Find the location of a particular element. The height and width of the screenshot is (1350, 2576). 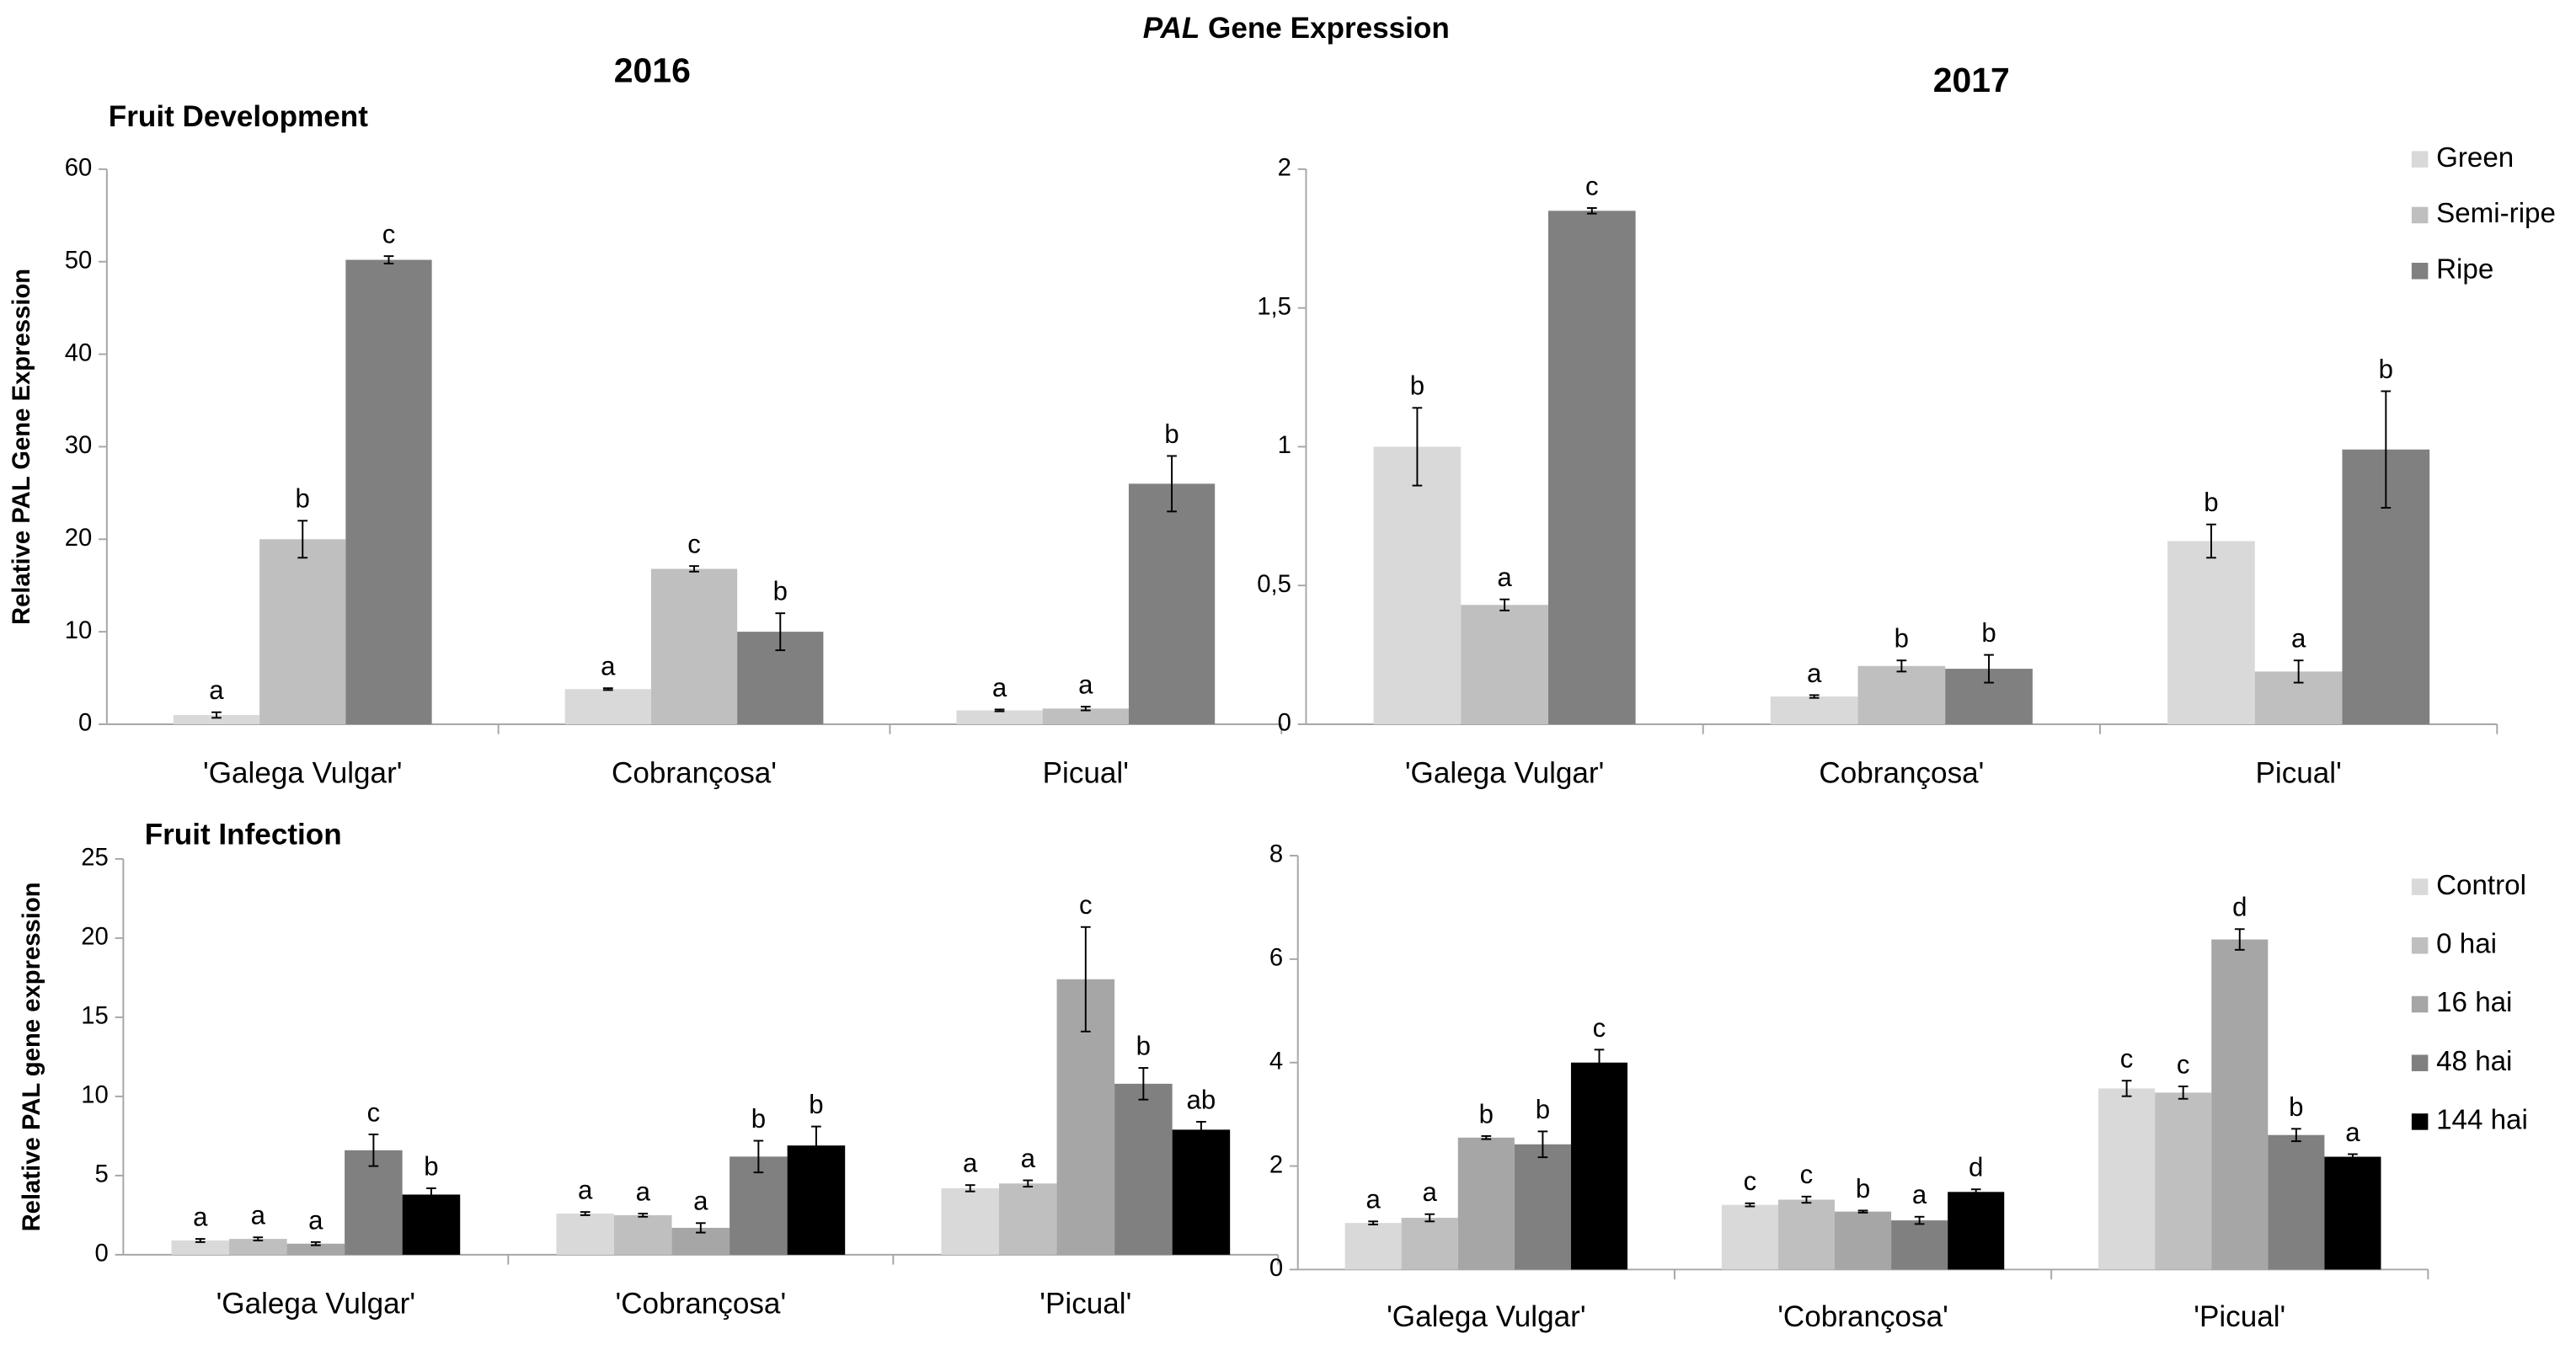

legend-label: Ripe is located at coordinates (2464, 269).